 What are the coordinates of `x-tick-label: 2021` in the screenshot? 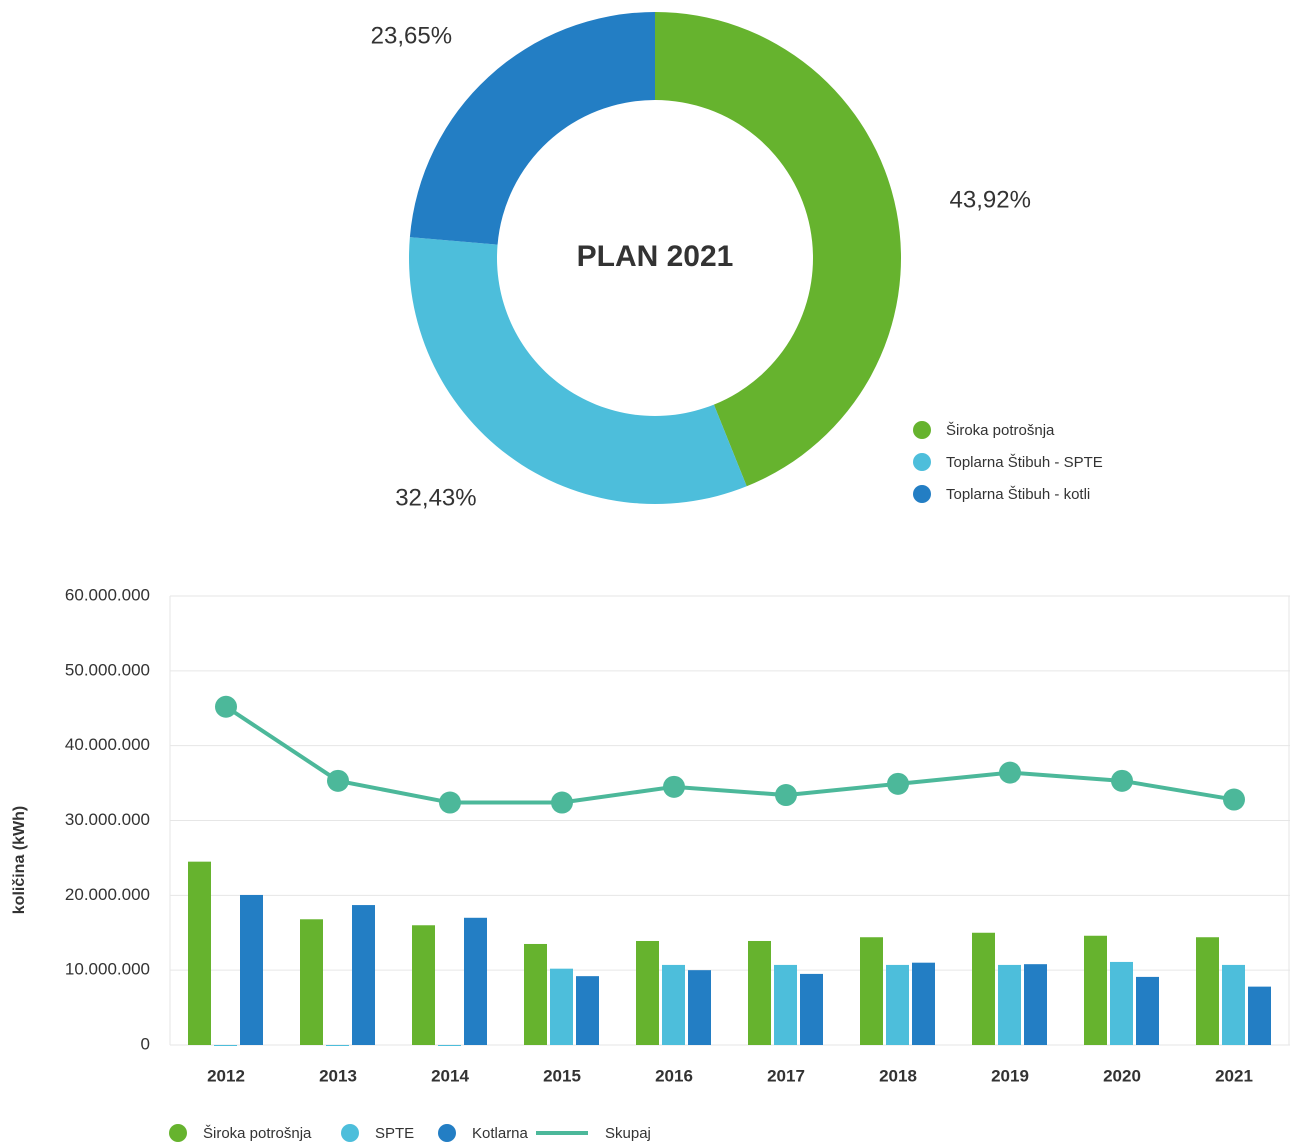 It's located at (1234, 1075).